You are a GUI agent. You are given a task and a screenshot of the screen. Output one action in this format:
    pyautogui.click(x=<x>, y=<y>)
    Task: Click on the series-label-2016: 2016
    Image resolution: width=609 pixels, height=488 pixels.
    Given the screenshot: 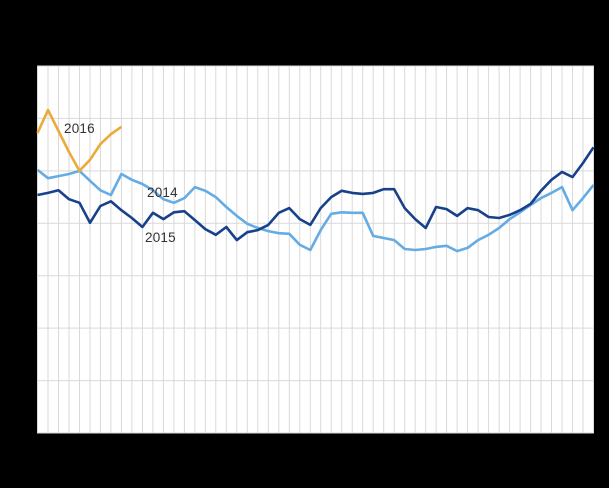 What is the action you would take?
    pyautogui.click(x=79, y=128)
    